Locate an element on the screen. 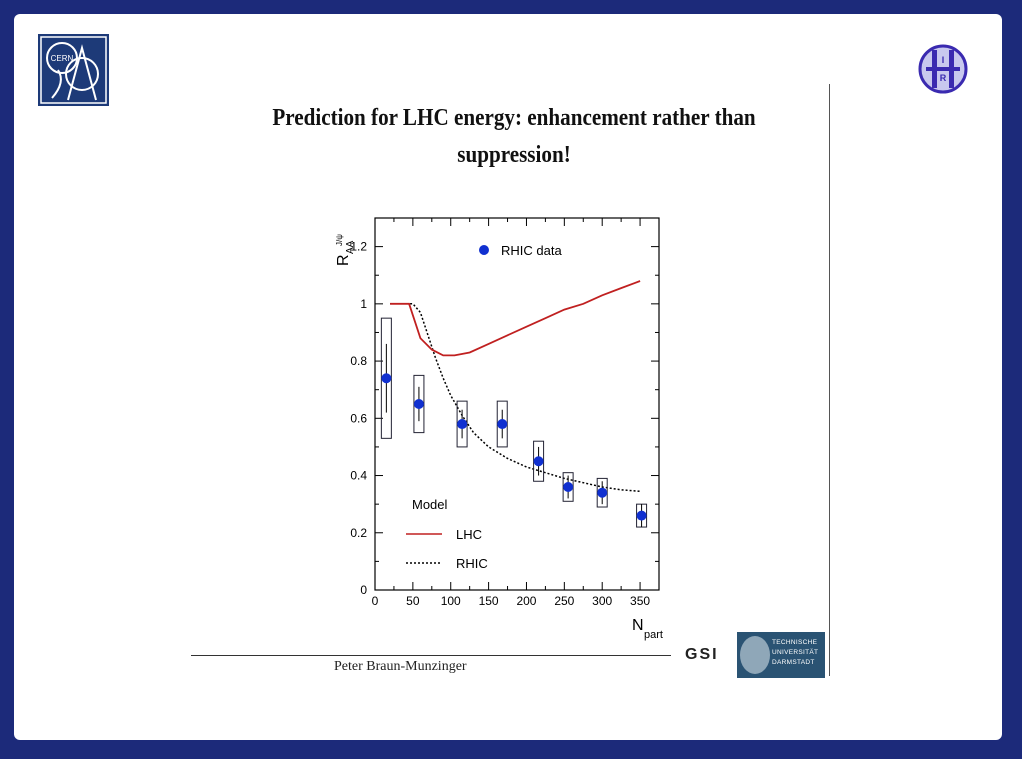 The height and width of the screenshot is (759, 1022). cern-logo: CERN is located at coordinates (73, 70).